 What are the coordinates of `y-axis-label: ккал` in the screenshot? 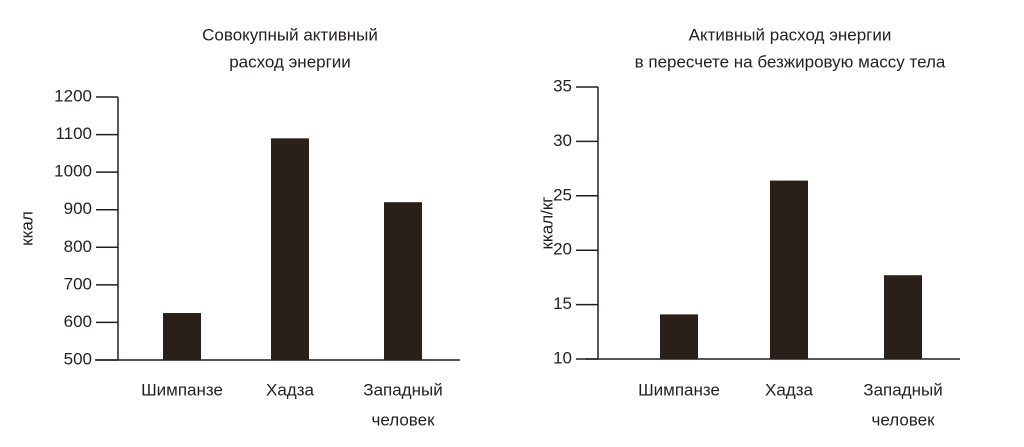 It's located at (26, 228).